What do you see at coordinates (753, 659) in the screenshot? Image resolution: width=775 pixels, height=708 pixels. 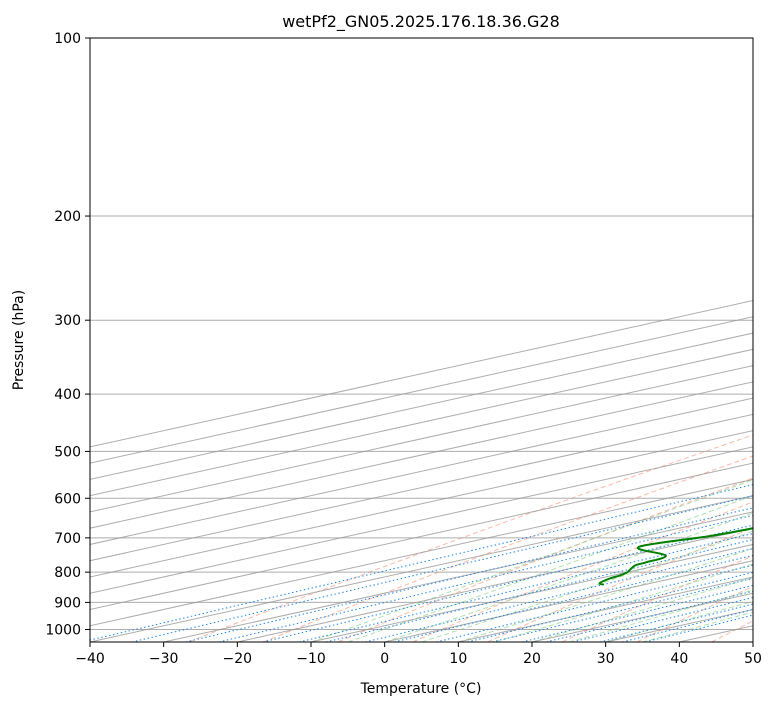 I see `x-tick-label: 50` at bounding box center [753, 659].